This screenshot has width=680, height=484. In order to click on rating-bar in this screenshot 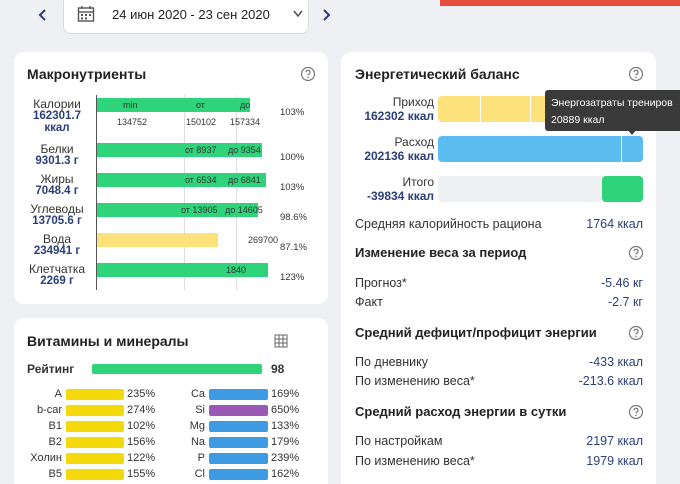, I will do `click(177, 369)`.